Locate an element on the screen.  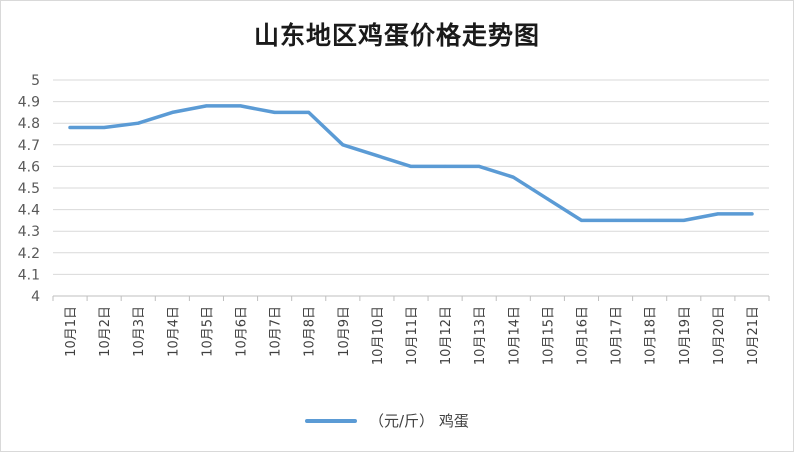
y-tick-label: 4.6 is located at coordinates (29, 167).